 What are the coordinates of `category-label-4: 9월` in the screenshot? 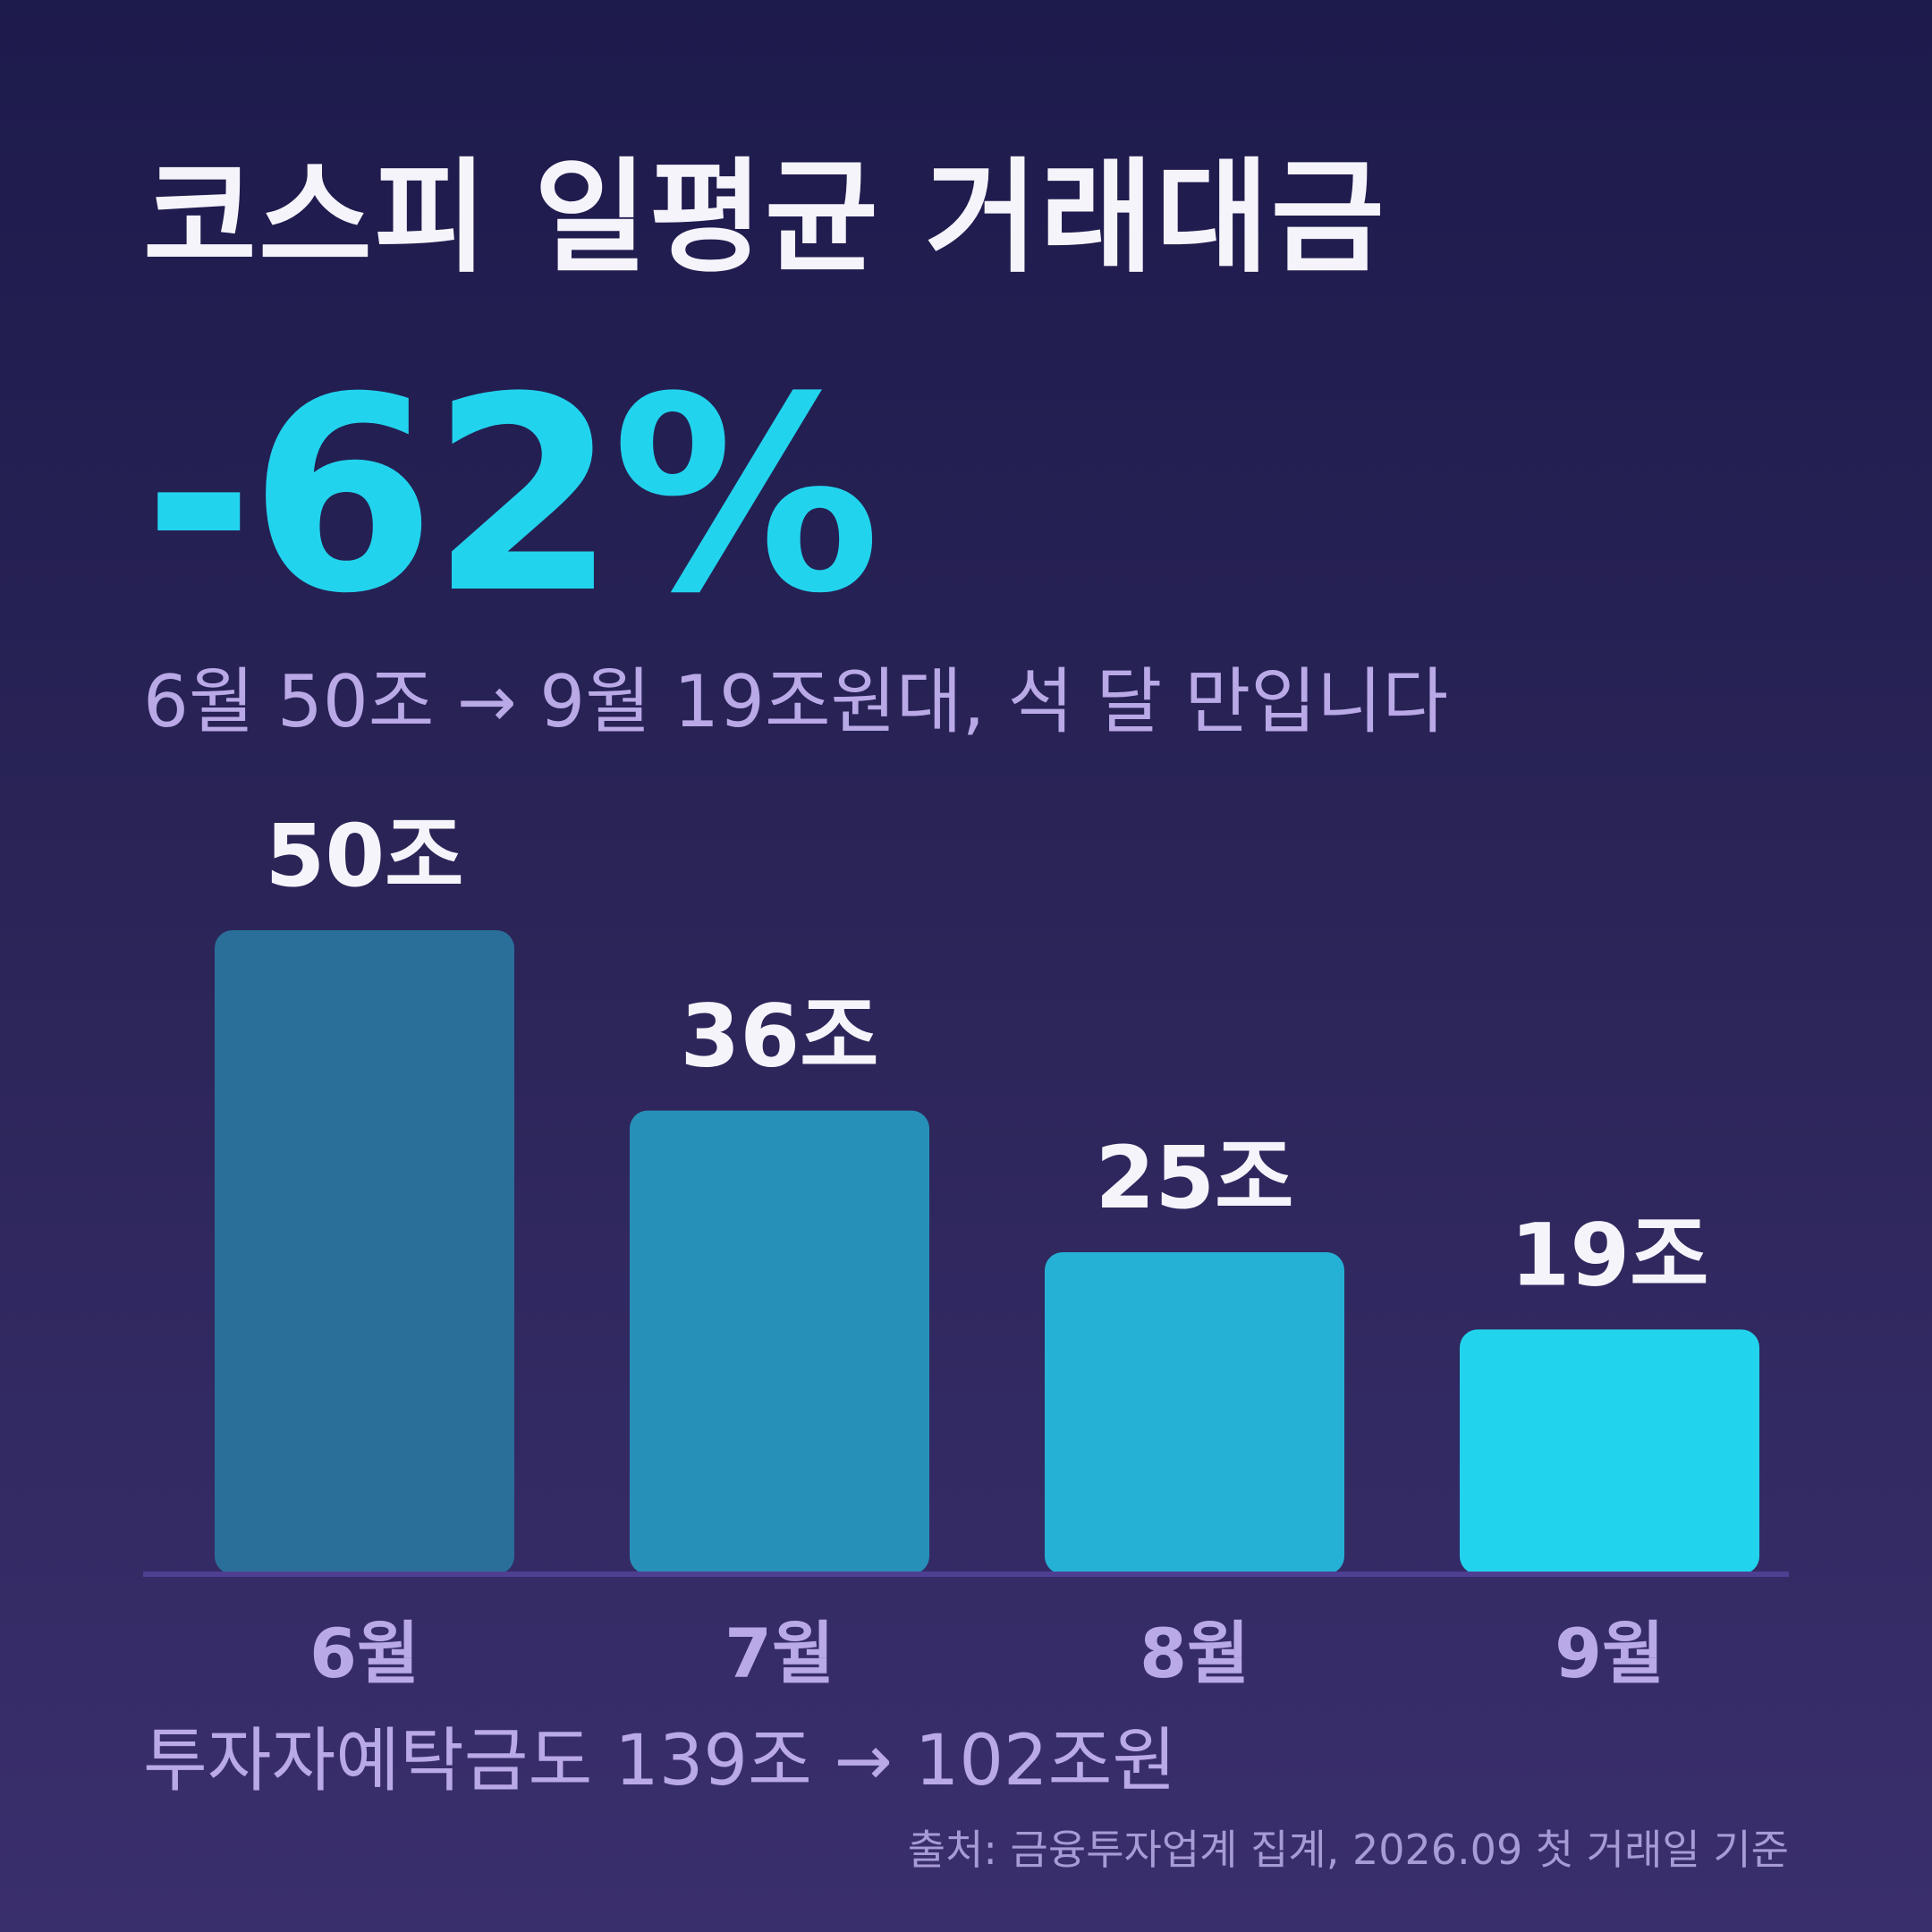 It's located at (1610, 1653).